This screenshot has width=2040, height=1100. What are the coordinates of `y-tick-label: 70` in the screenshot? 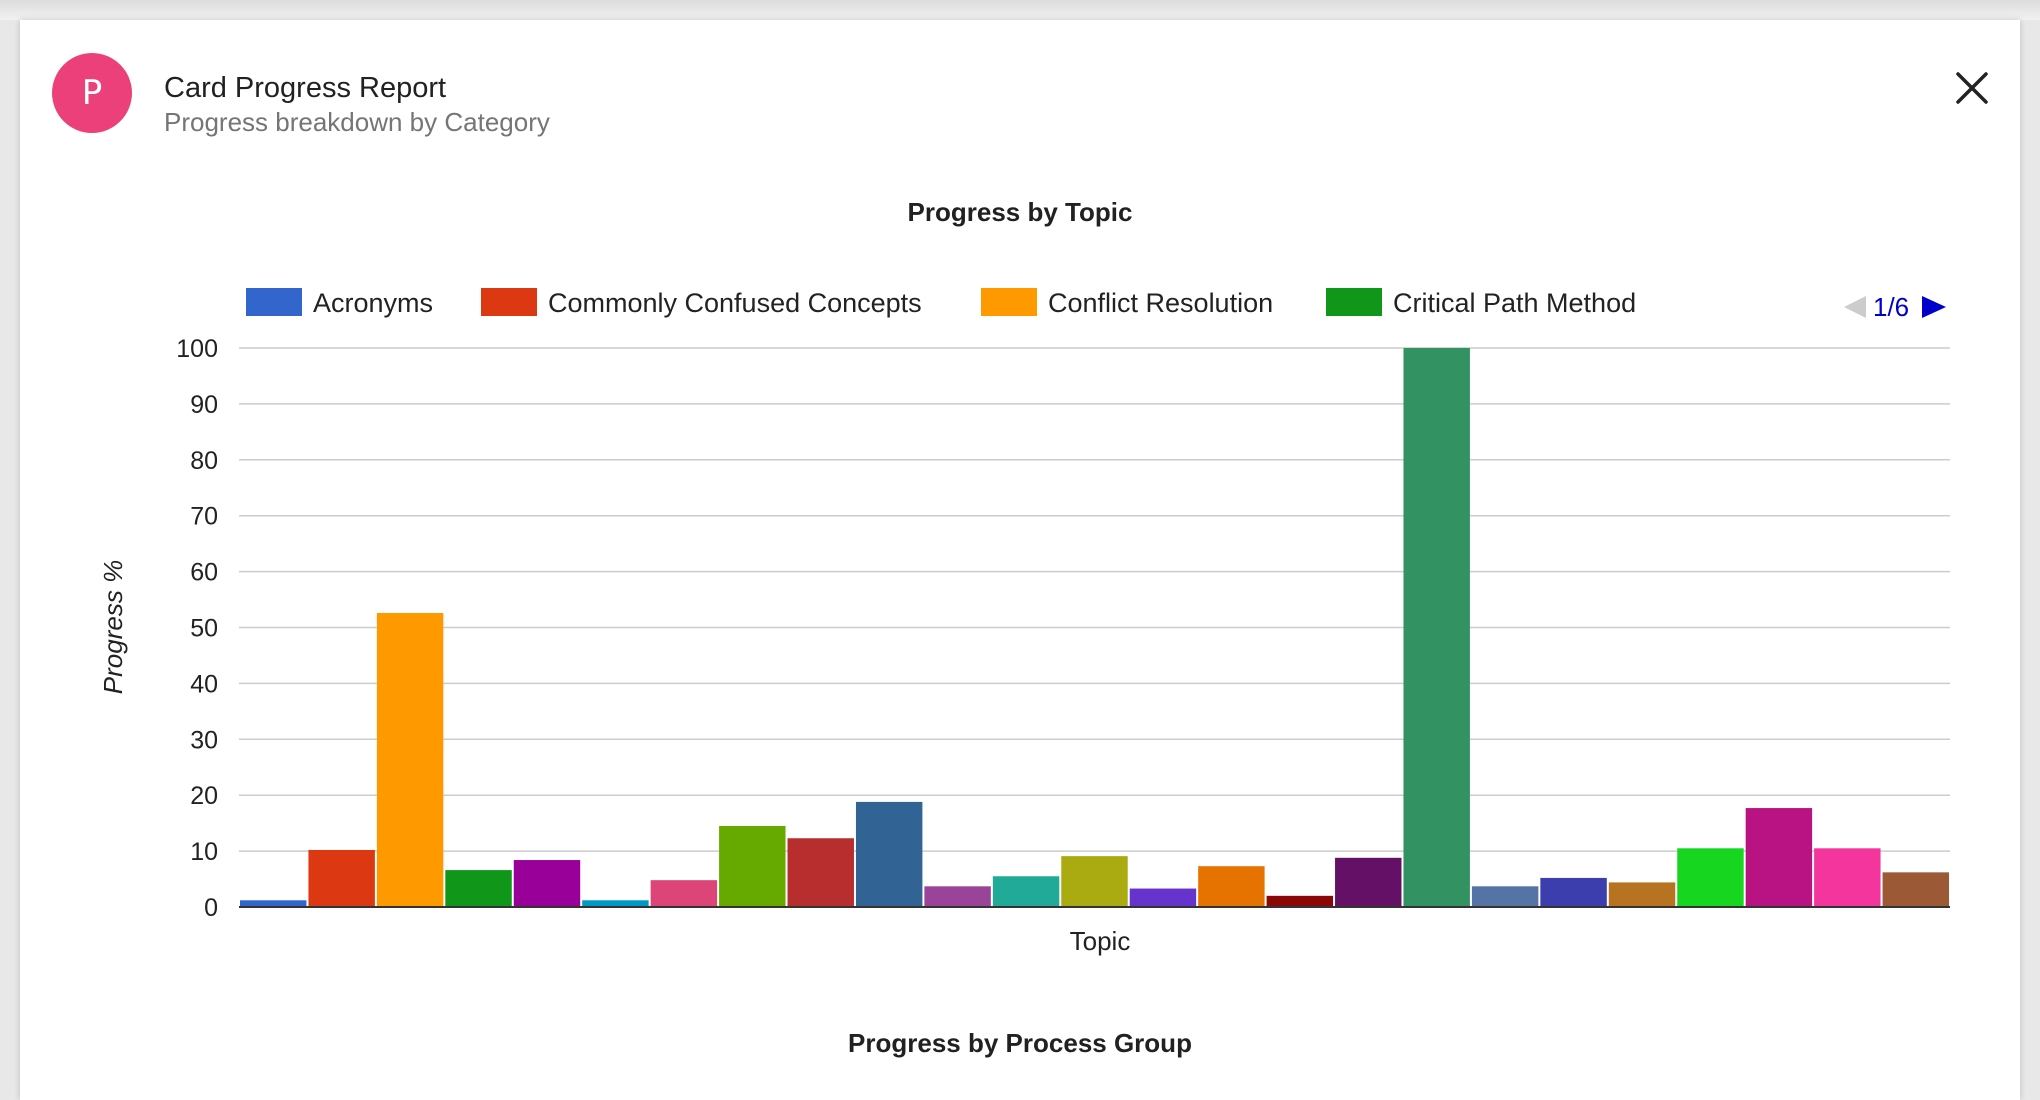 It's located at (204, 517).